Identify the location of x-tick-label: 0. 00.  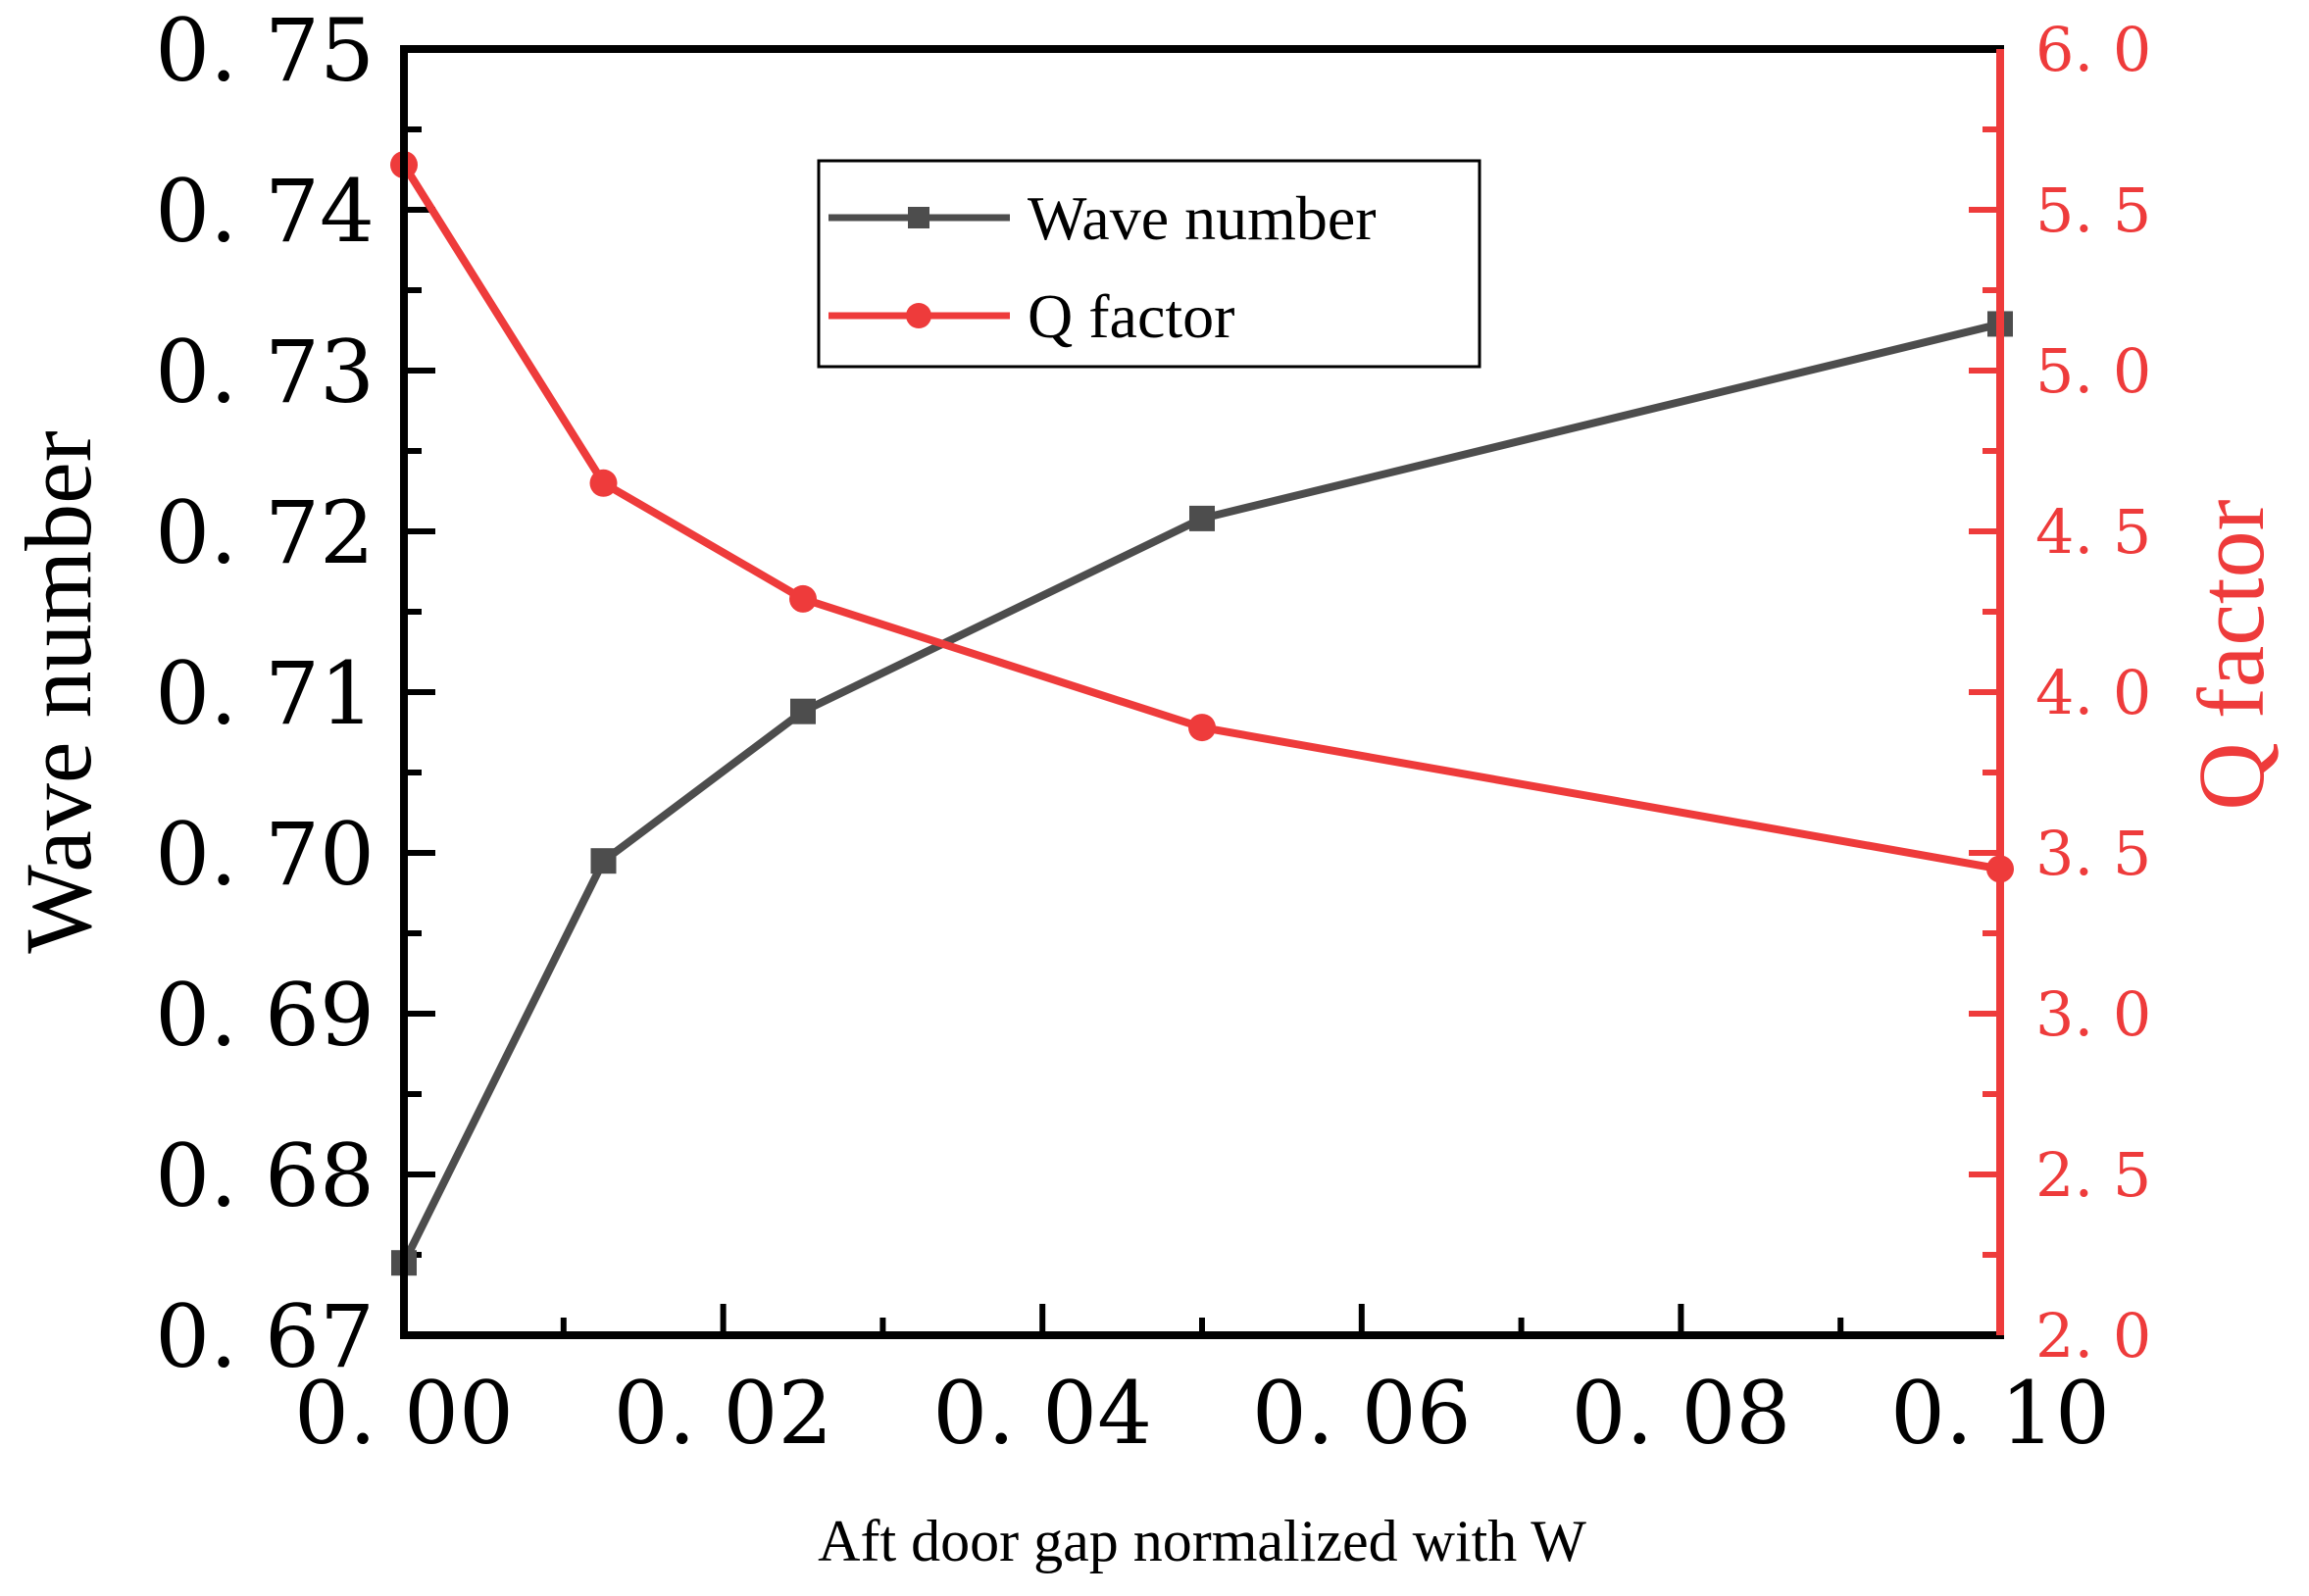
(404, 1413).